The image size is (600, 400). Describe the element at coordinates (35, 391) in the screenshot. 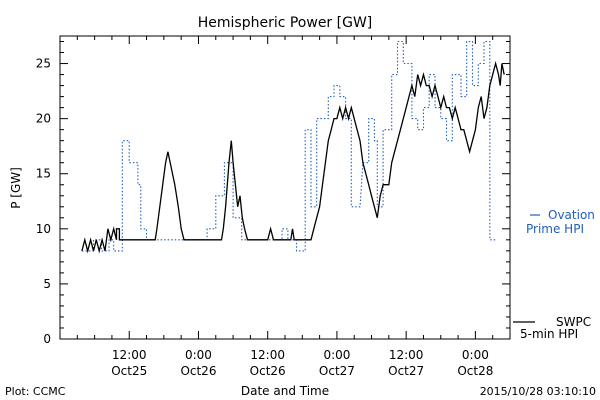

I see `footer-left: Plot: CCMC` at that location.